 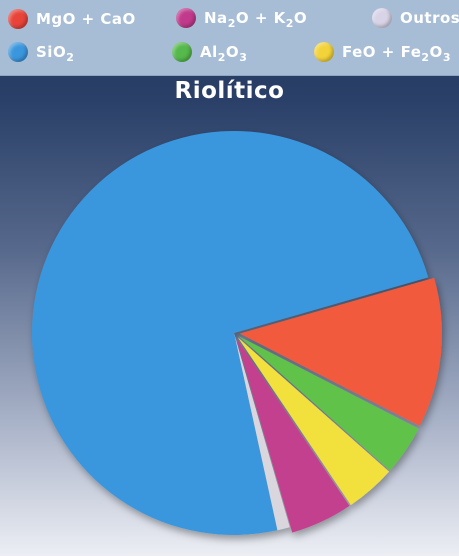 What do you see at coordinates (186, 18) in the screenshot?
I see `legend-swatch-na2o-k2o` at bounding box center [186, 18].